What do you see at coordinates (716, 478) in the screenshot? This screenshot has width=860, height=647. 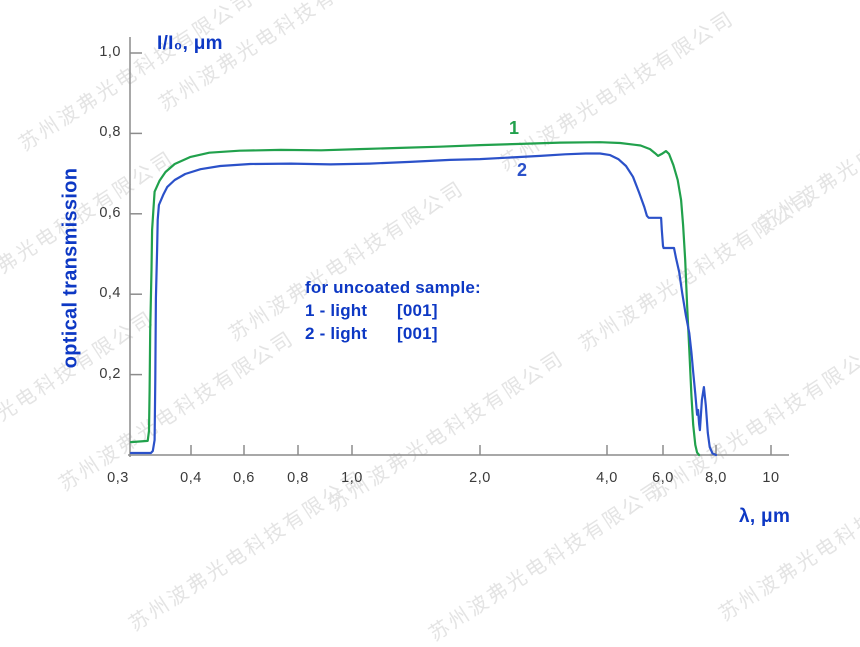 I see `x-tick-label-8_0: 8,0` at bounding box center [716, 478].